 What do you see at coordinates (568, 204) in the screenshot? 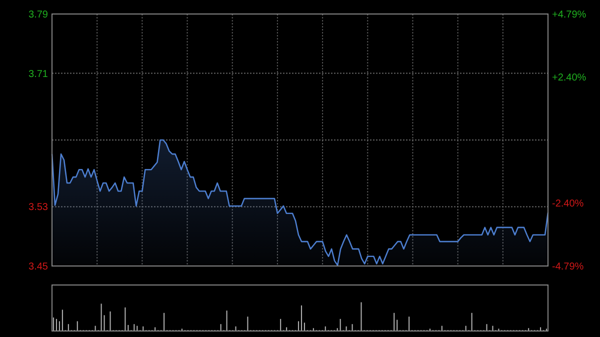
I see `y2-tick-label: -2.40%` at bounding box center [568, 204].